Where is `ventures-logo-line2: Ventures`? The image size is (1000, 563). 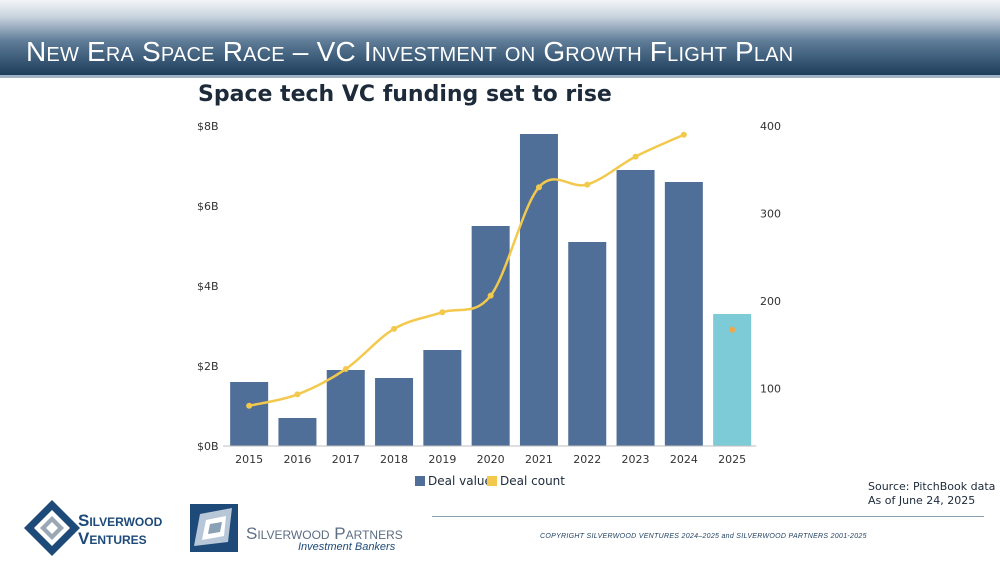 ventures-logo-line2: Ventures is located at coordinates (112, 538).